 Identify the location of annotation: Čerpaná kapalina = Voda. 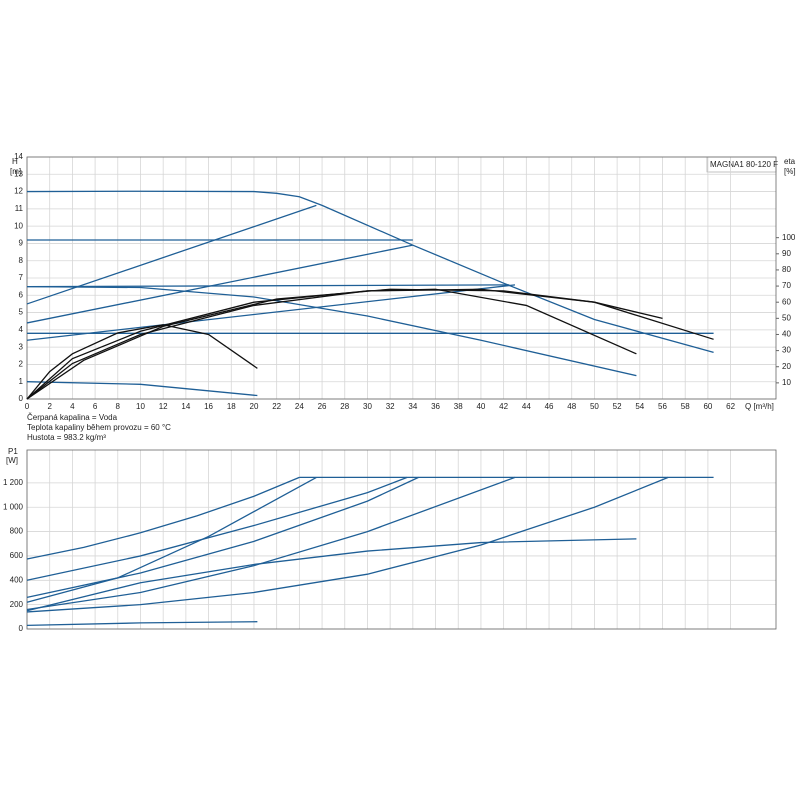
(72, 417).